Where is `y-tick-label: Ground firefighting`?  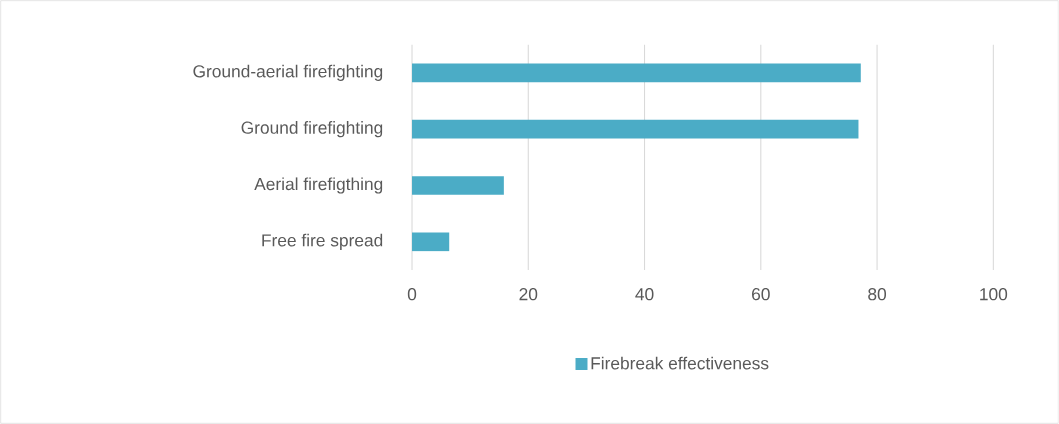
y-tick-label: Ground firefighting is located at coordinates (312, 129).